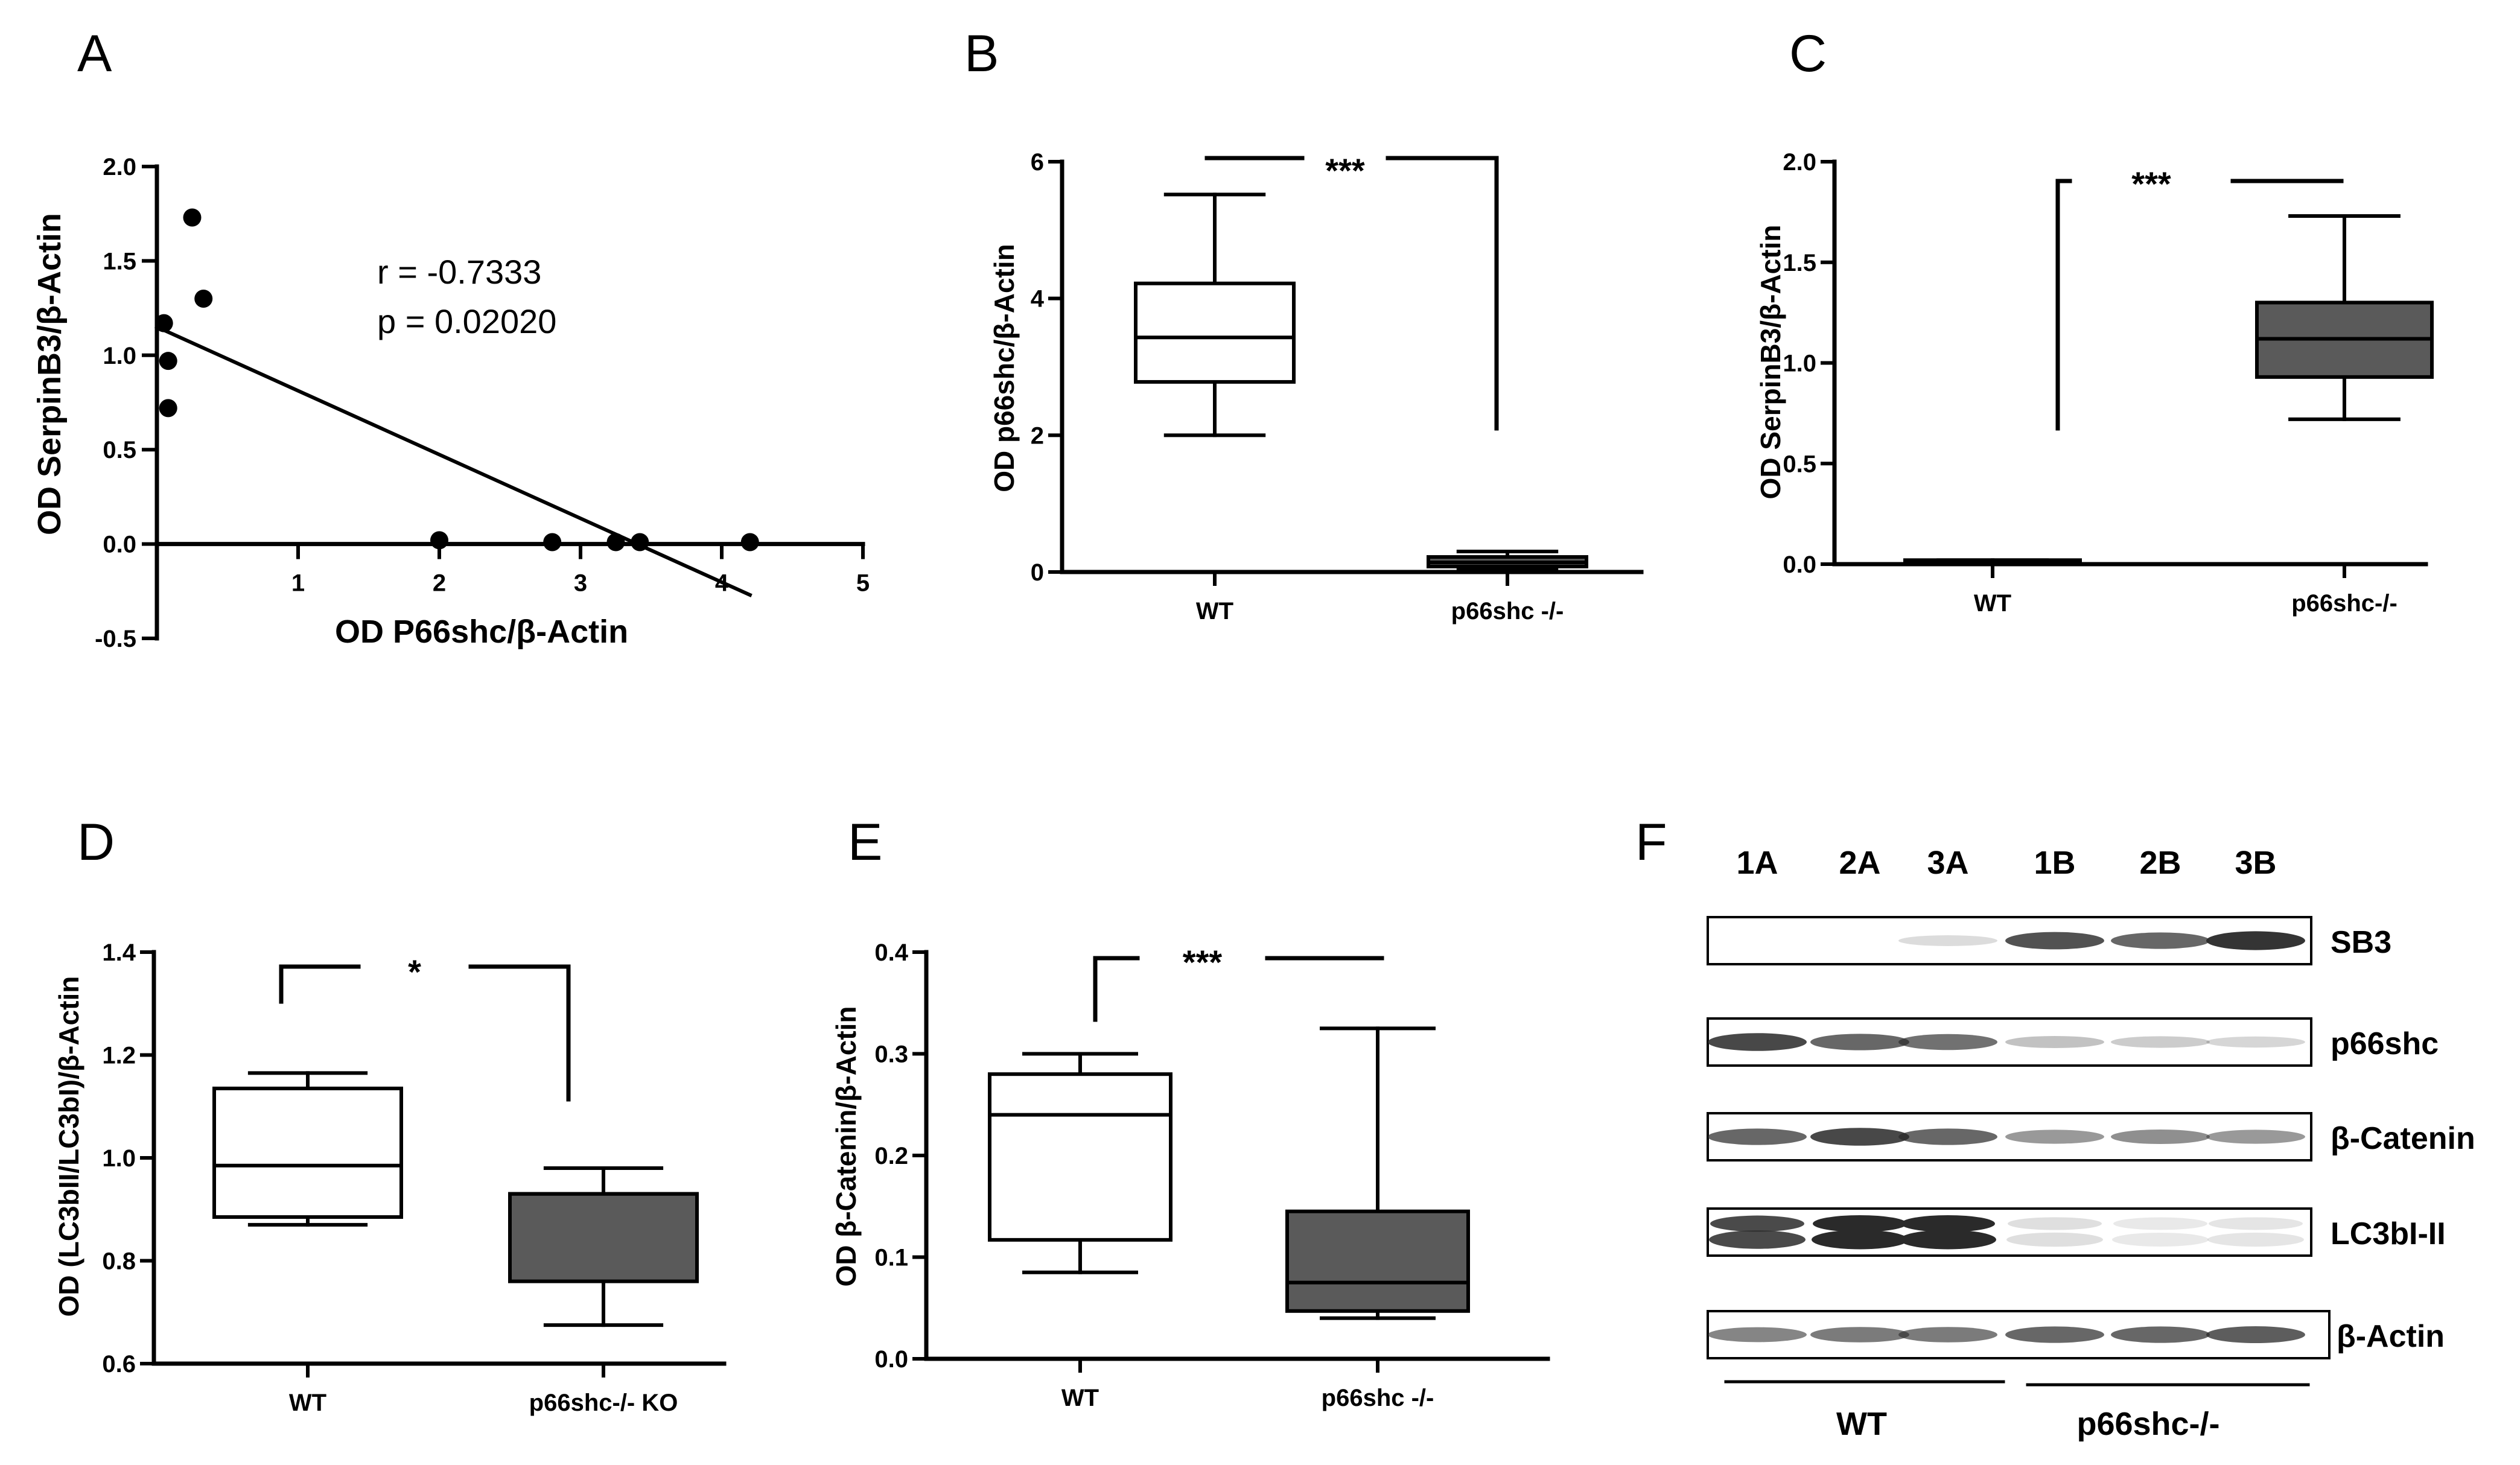 This screenshot has height=1465, width=2520. I want to click on panel-c-y-tick-label: 1.5, so click(1799, 263).